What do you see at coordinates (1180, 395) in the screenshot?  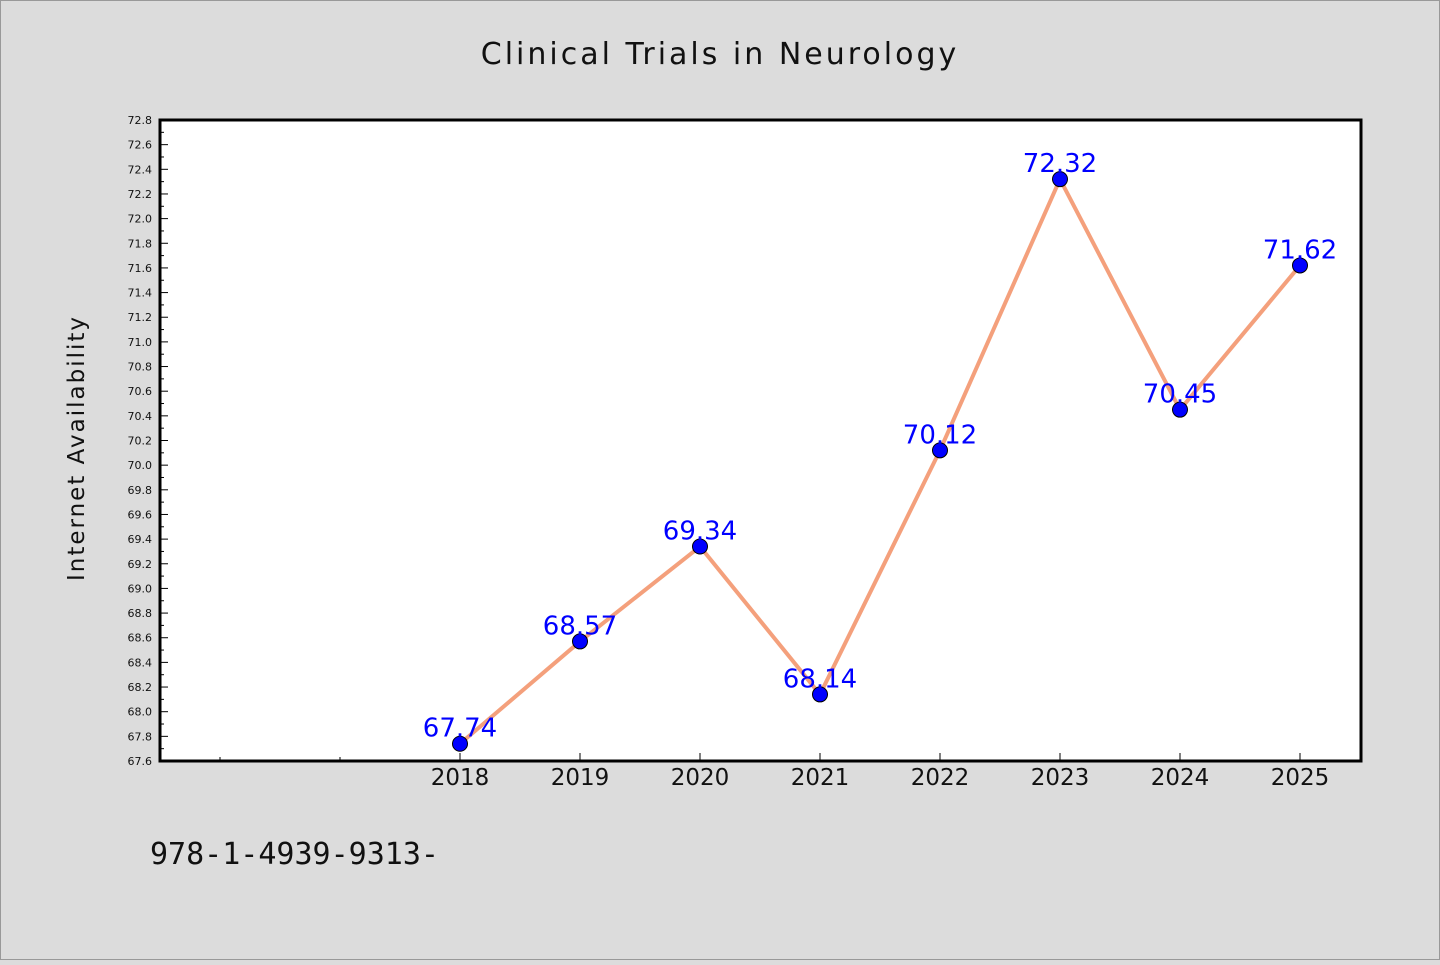 I see `data-label: 70.45` at bounding box center [1180, 395].